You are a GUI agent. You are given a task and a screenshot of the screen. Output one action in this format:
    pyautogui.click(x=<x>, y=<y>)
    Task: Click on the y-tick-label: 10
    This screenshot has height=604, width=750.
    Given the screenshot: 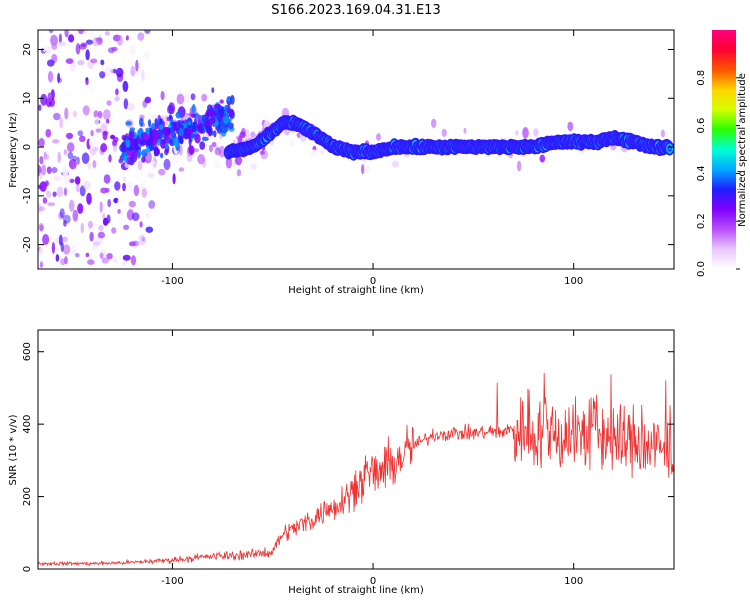 What is the action you would take?
    pyautogui.click(x=27, y=98)
    